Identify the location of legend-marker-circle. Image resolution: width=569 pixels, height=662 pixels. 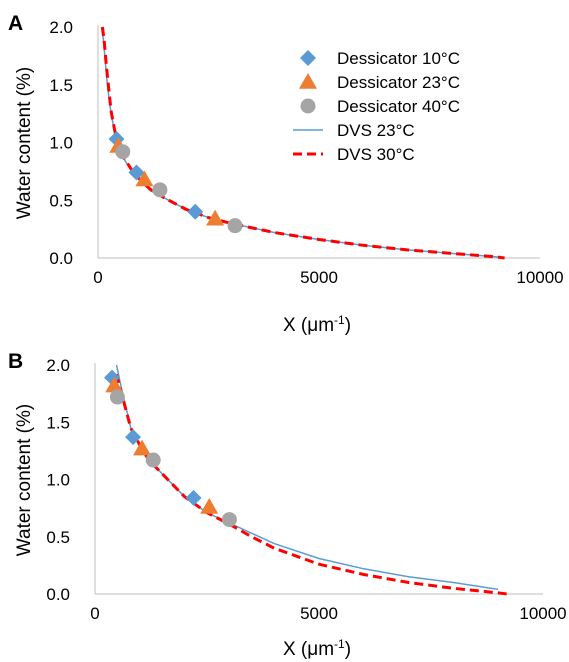
(308, 106).